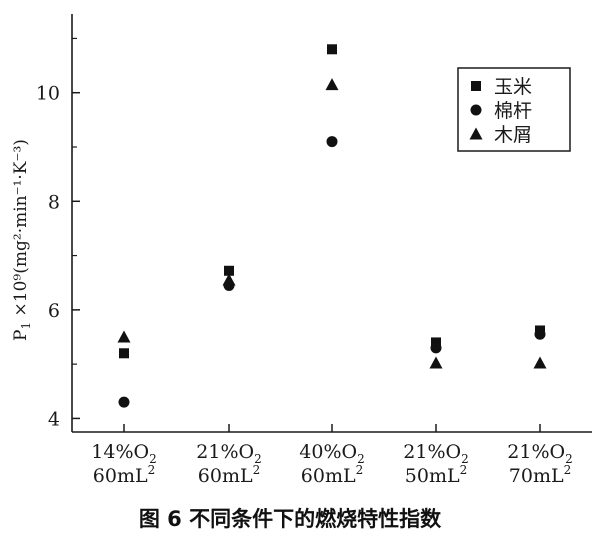 Image resolution: width=600 pixels, height=544 pixels. Describe the element at coordinates (476, 86) in the screenshot. I see `legend-square-marker` at that location.